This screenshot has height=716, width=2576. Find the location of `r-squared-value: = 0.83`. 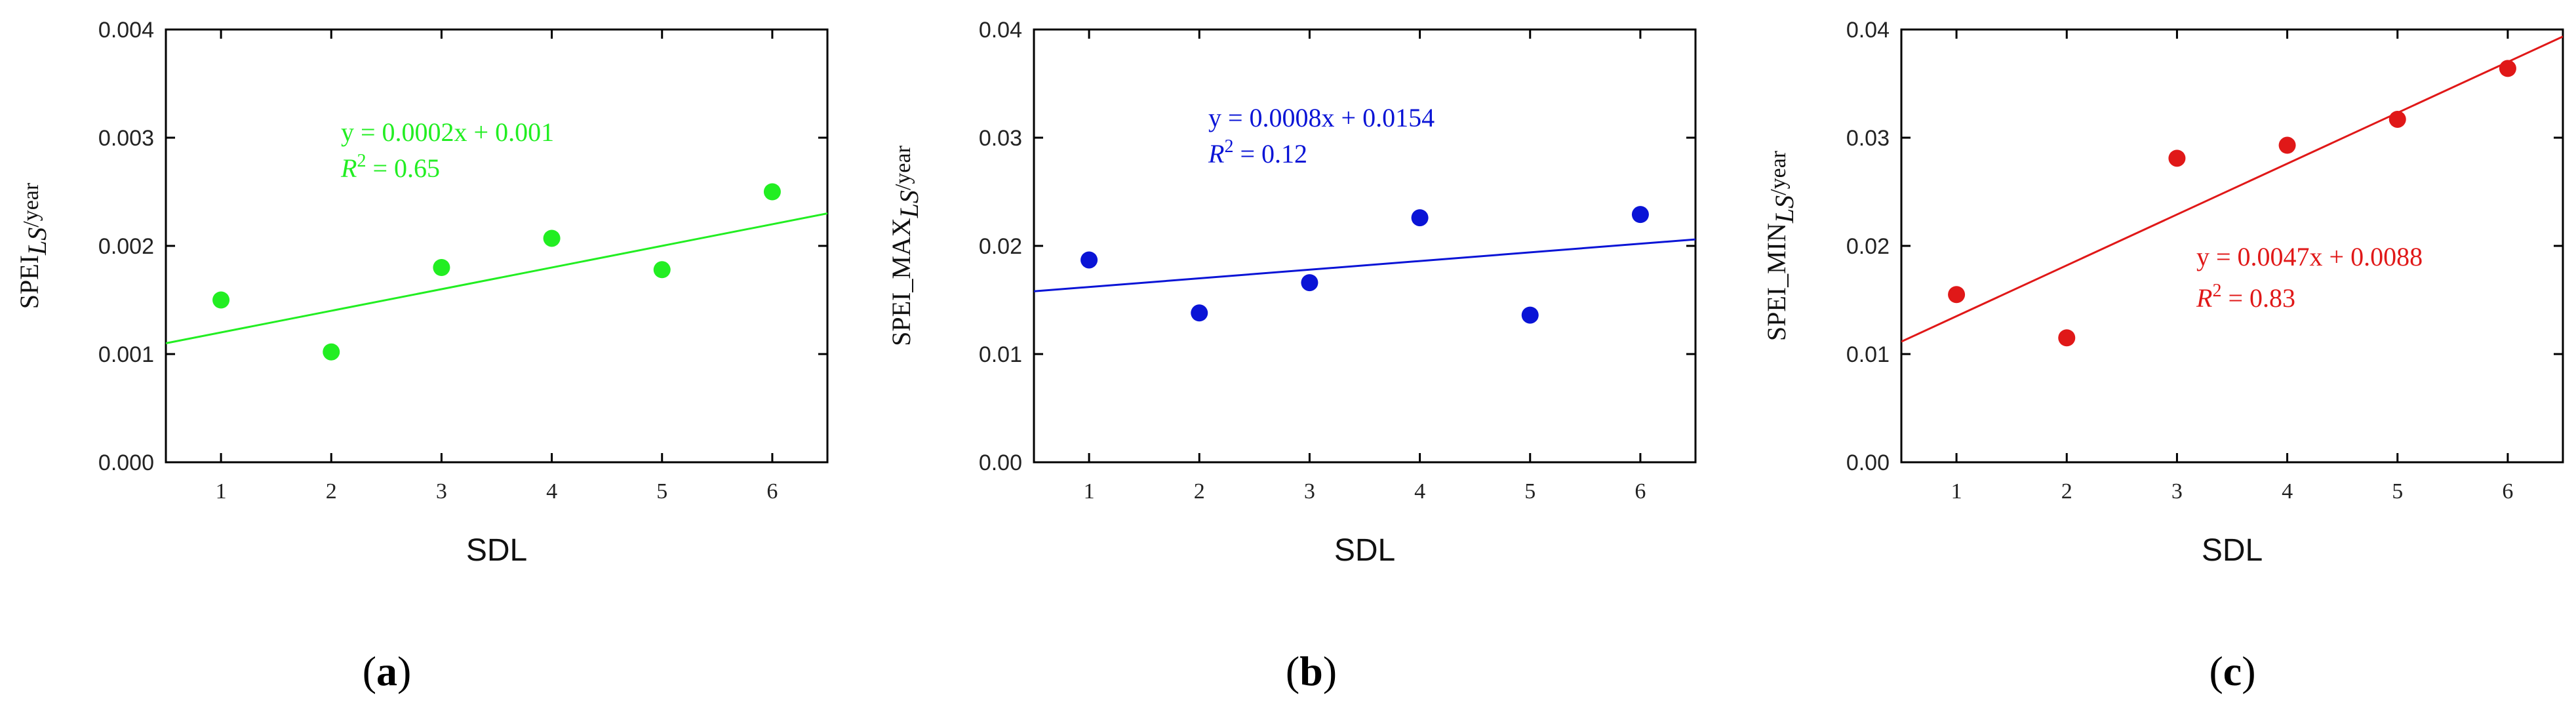

r-squared-value: = 0.83 is located at coordinates (2258, 298).